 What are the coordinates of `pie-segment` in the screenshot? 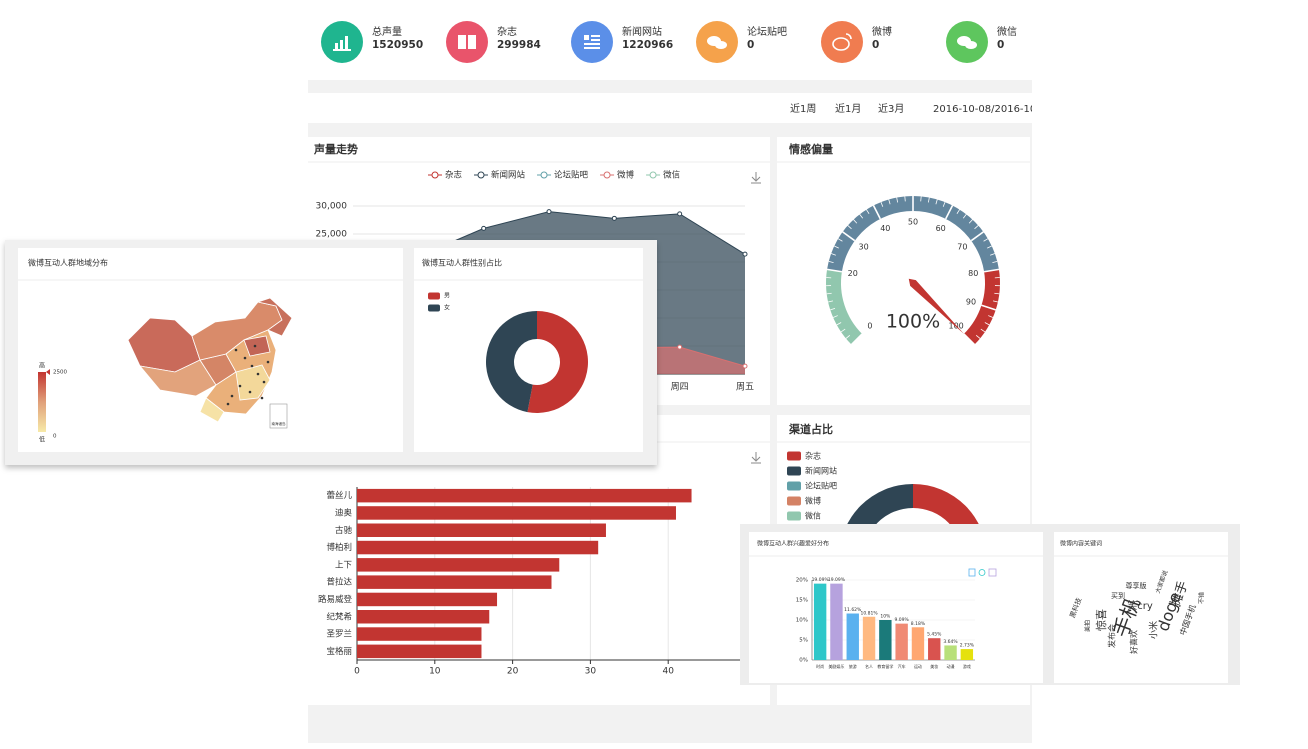 It's located at (557, 362).